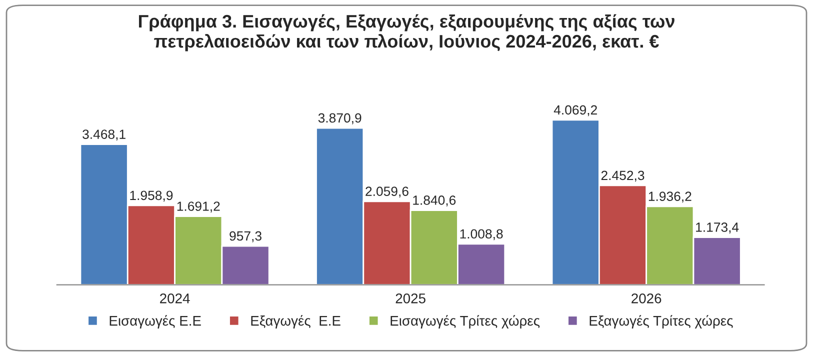 The image size is (813, 356). Describe the element at coordinates (481, 234) in the screenshot. I see `data-label: 1.008,8` at that location.